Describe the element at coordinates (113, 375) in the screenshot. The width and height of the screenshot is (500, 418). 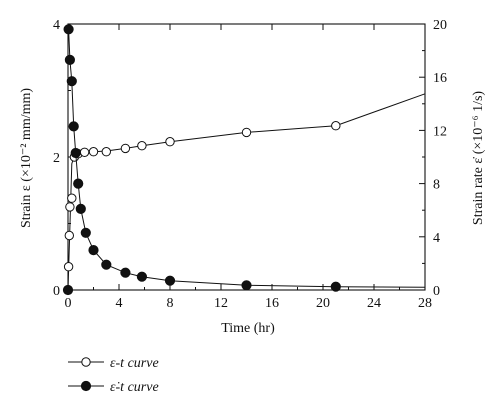
I see `legend: ε-t curve ε̇-t curve` at that location.